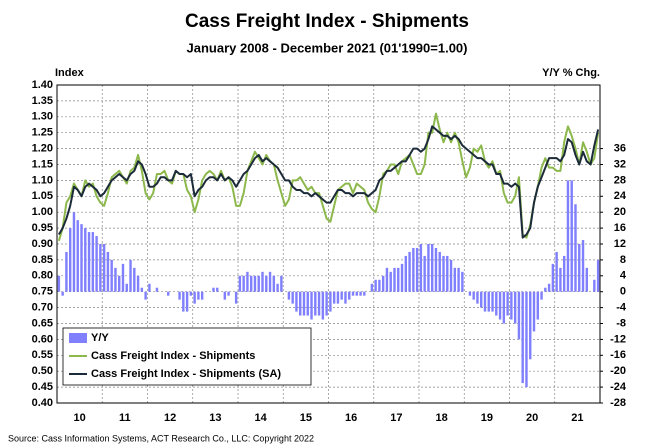 The height and width of the screenshot is (448, 655). I want to click on x-tick-label: 16, so click(351, 418).